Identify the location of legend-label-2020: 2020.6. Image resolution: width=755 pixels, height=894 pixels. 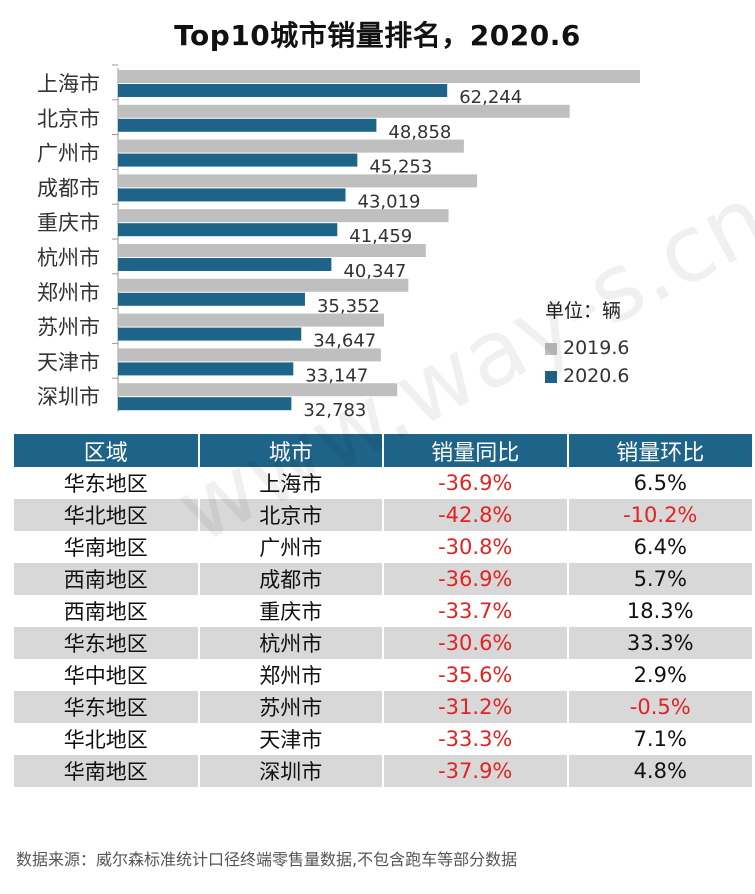
(596, 376).